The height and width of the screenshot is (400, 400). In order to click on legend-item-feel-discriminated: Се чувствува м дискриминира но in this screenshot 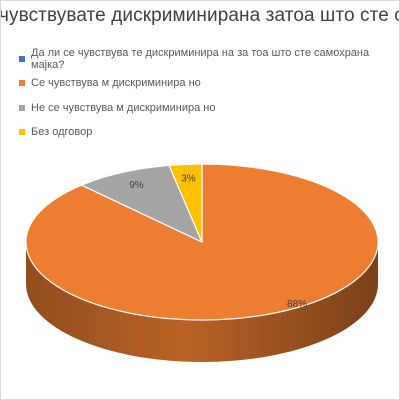, I will do `click(209, 83)`.